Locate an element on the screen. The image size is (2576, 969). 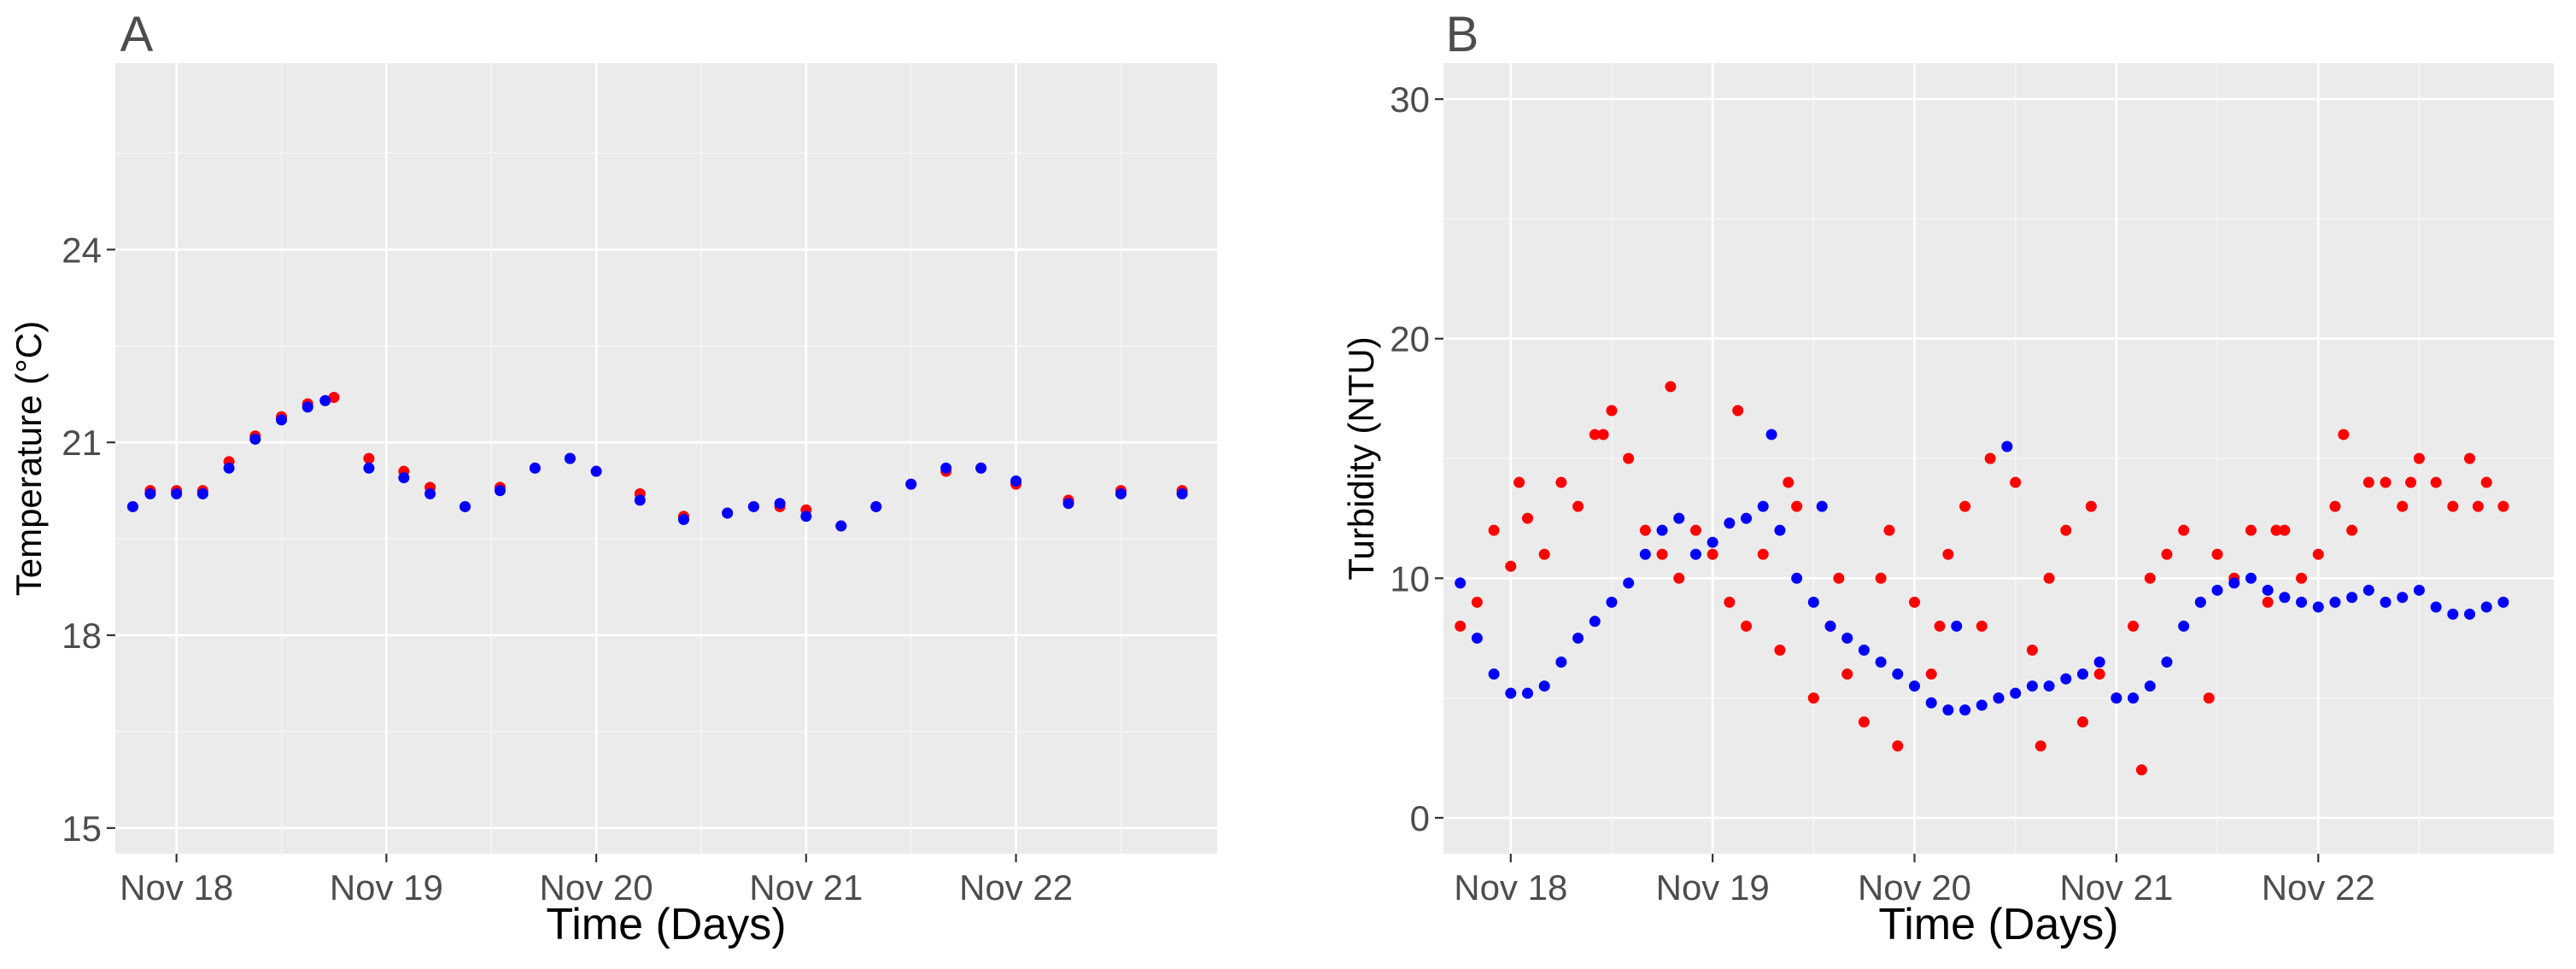
panel-a-y-axis-title: Temperature (°C) is located at coordinates (29, 459).